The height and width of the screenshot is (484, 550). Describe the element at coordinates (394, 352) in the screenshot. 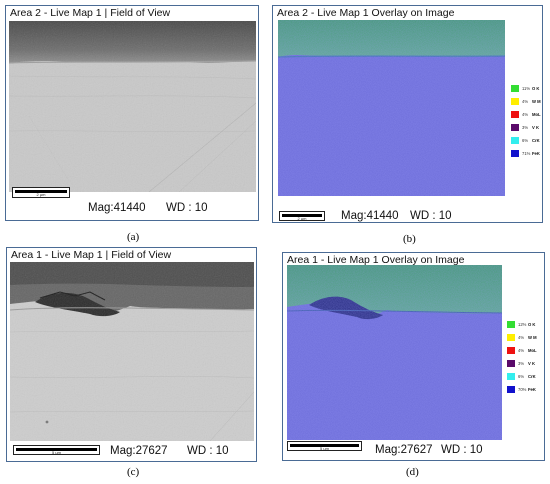

I see `panel-d-overlay-map` at that location.